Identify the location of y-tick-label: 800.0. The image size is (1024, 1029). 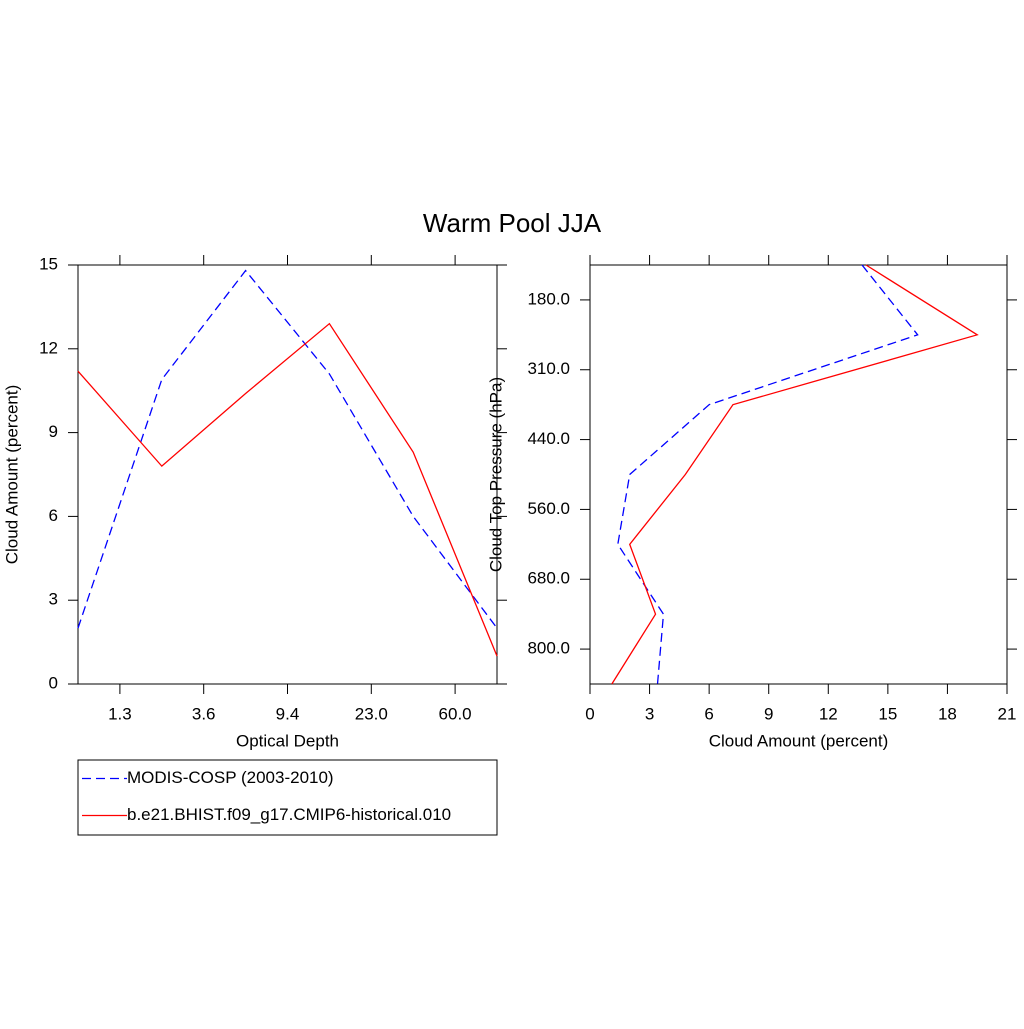
(548, 648).